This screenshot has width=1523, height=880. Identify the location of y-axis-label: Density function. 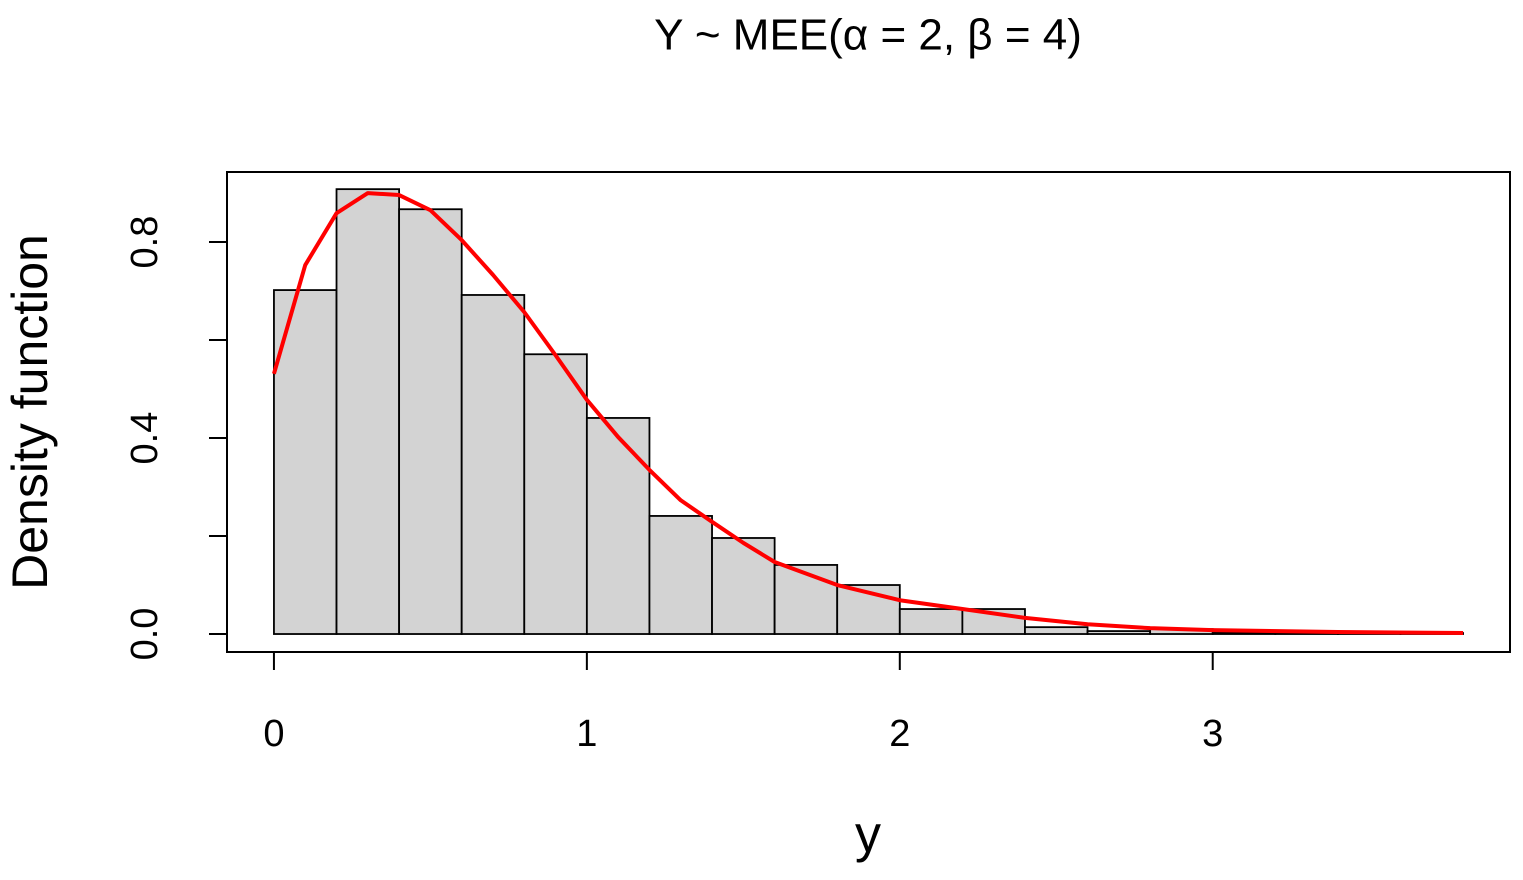
(30, 412).